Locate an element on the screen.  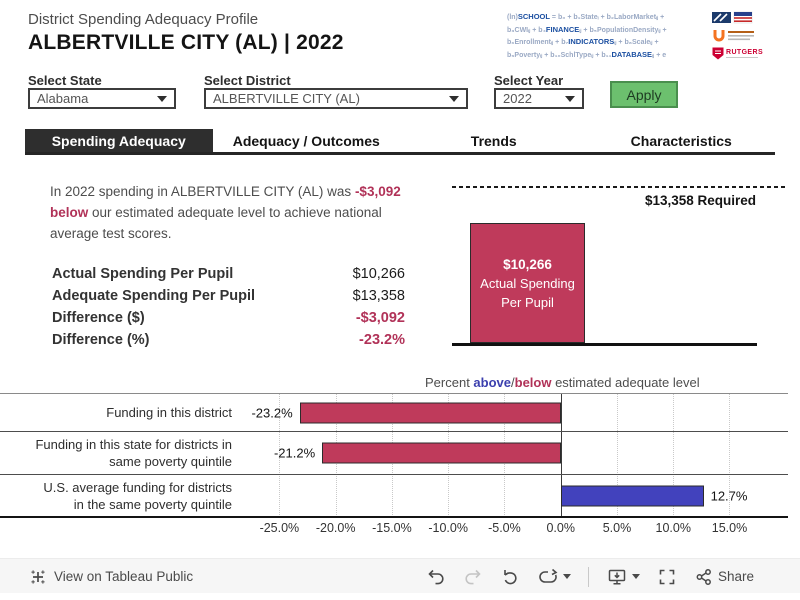
state-dropdown-value: Alabama is located at coordinates (63, 98).